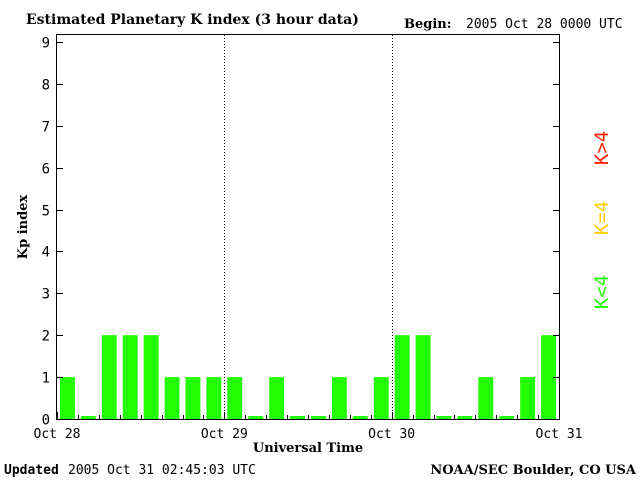  What do you see at coordinates (602, 292) in the screenshot?
I see `legend-k-less-4: K<4` at bounding box center [602, 292].